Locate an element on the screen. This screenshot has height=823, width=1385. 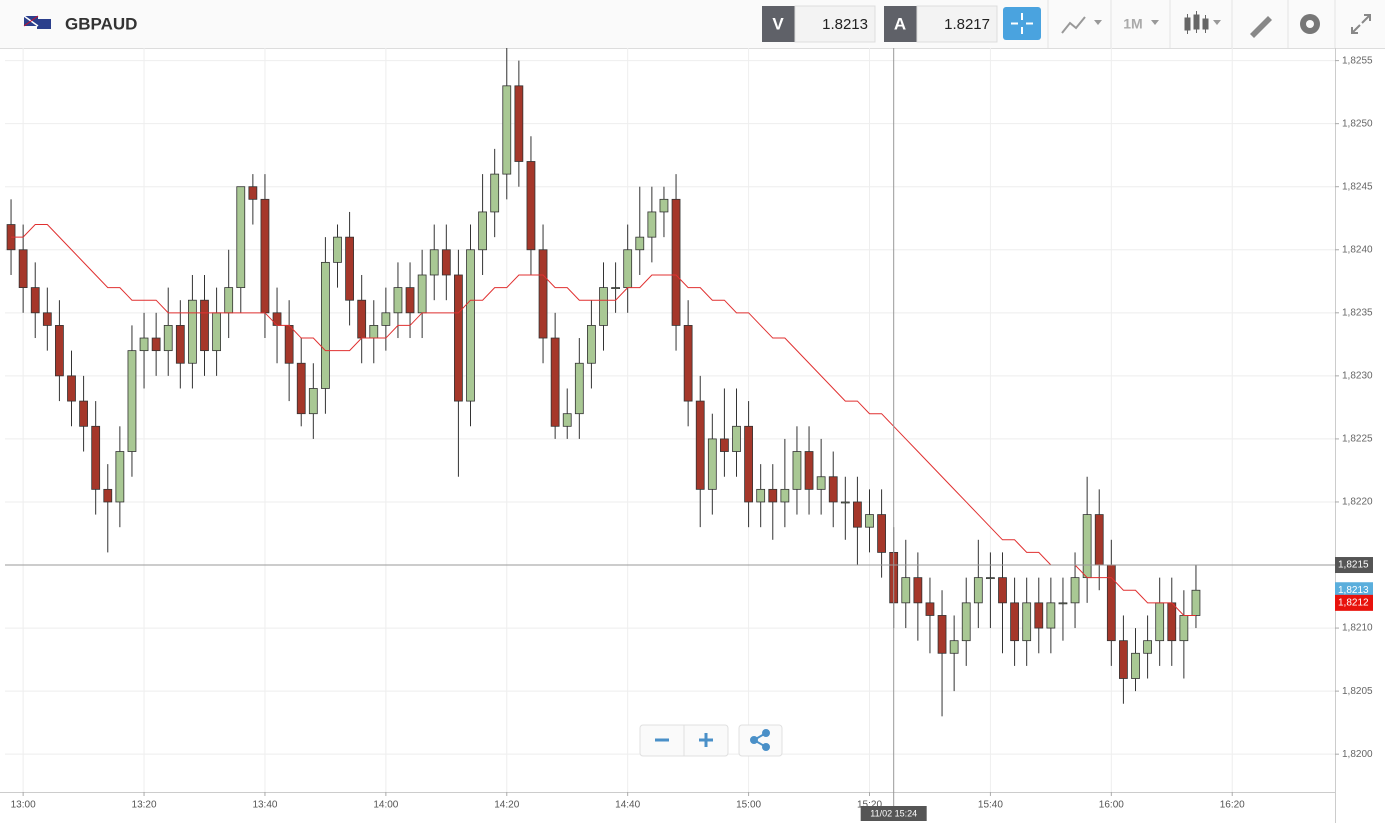
share-box is located at coordinates (760, 740).